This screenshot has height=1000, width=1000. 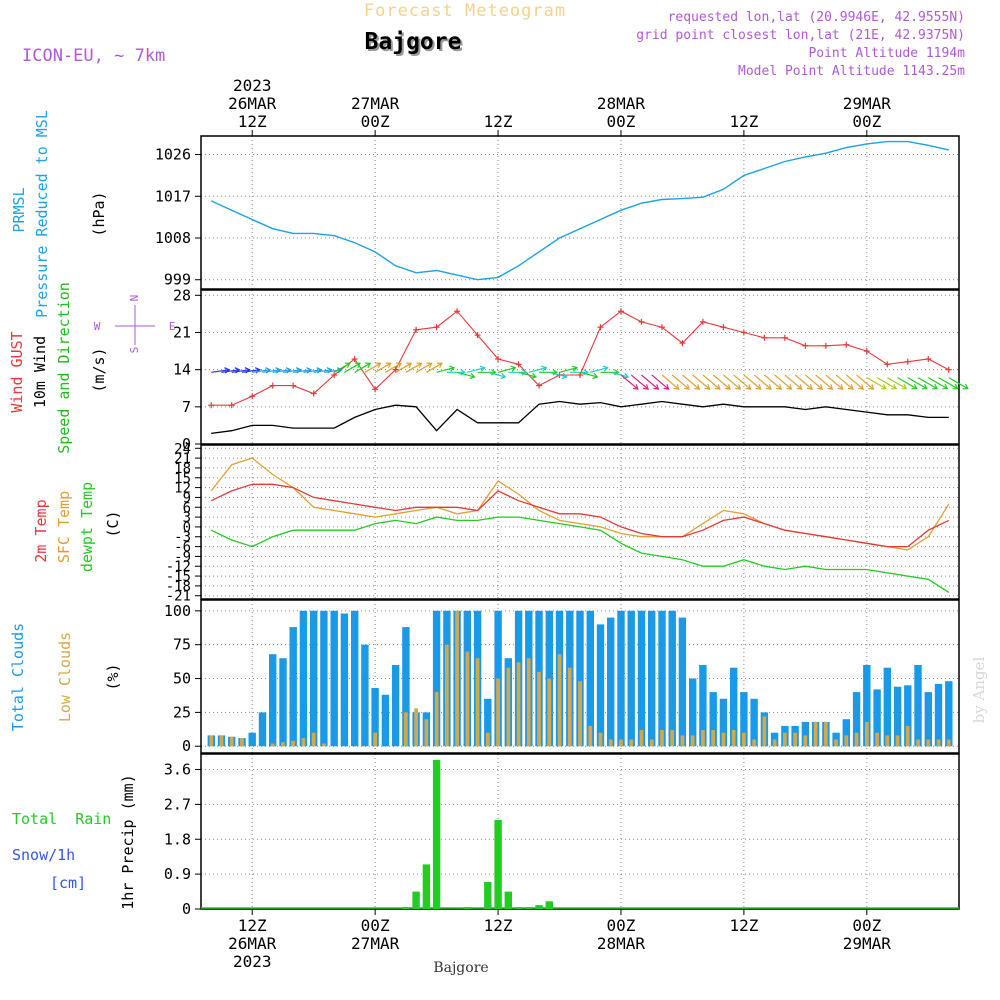 What do you see at coordinates (182, 548) in the screenshot?
I see `temp-tick-label: -6` at bounding box center [182, 548].